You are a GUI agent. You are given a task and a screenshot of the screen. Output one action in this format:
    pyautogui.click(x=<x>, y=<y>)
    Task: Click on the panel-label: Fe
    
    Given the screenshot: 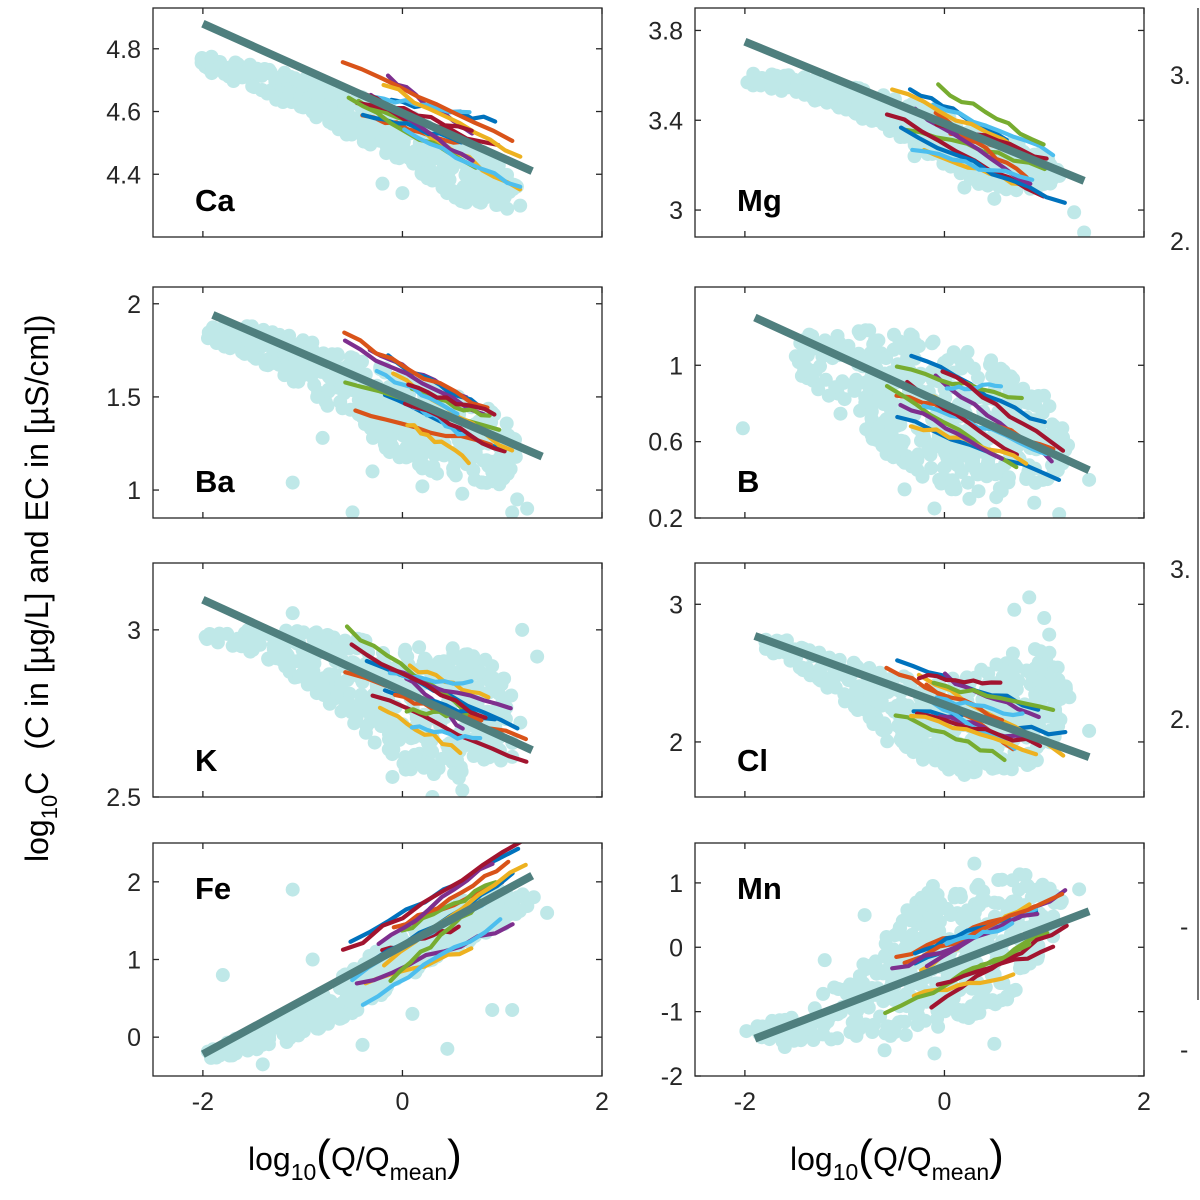 What is the action you would take?
    pyautogui.click(x=213, y=888)
    